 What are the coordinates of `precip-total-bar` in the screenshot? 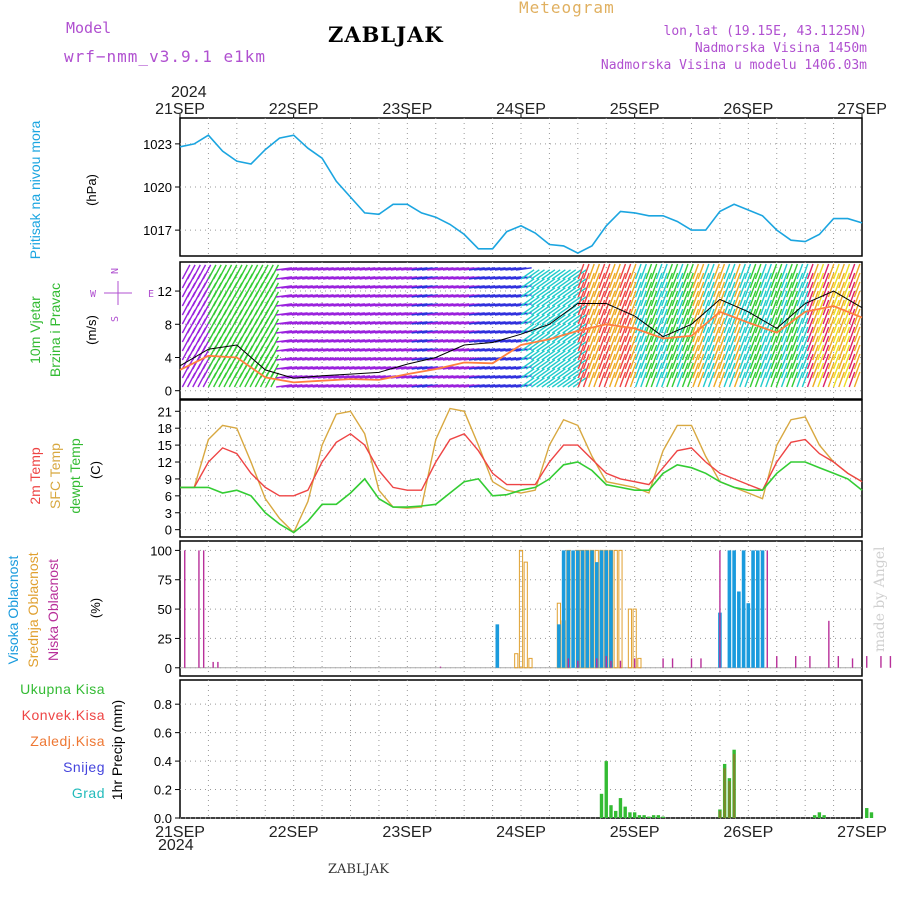 It's located at (625, 812).